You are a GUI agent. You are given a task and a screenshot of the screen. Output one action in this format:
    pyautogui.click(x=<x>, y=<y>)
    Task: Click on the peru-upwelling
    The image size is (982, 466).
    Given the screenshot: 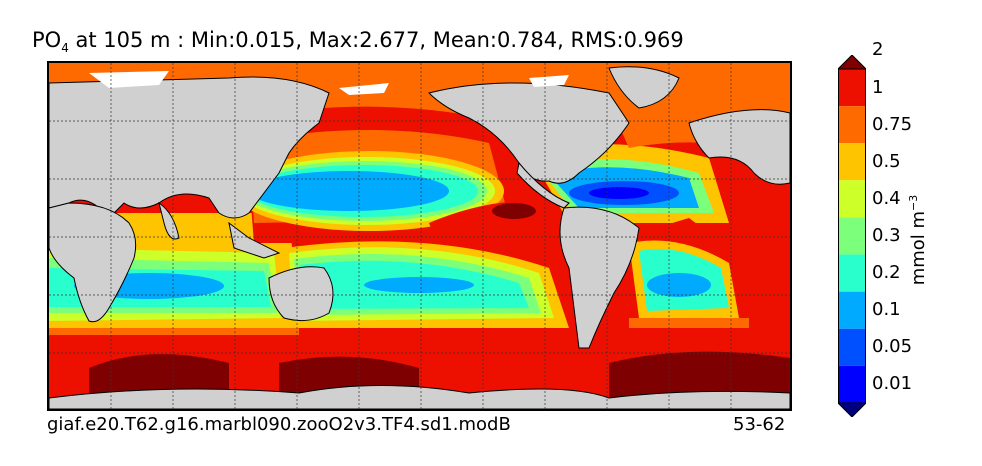 What is the action you would take?
    pyautogui.click(x=514, y=211)
    